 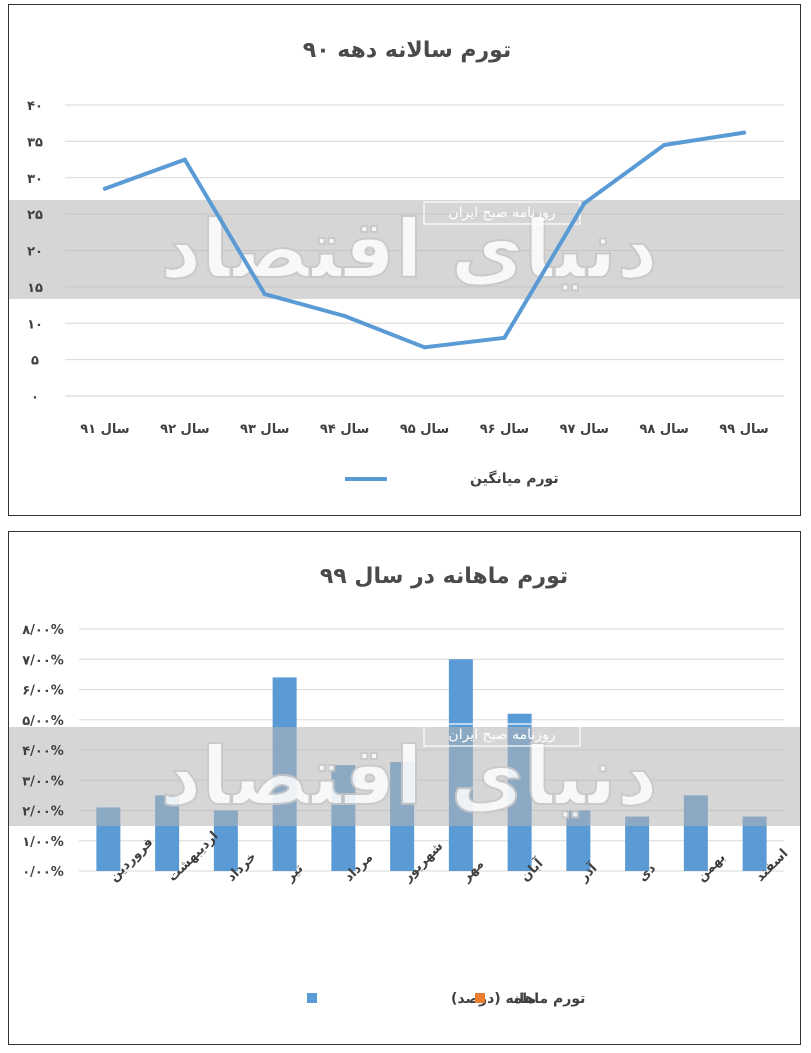 I want to click on y-tick-label: ۳۰, so click(x=35, y=179).